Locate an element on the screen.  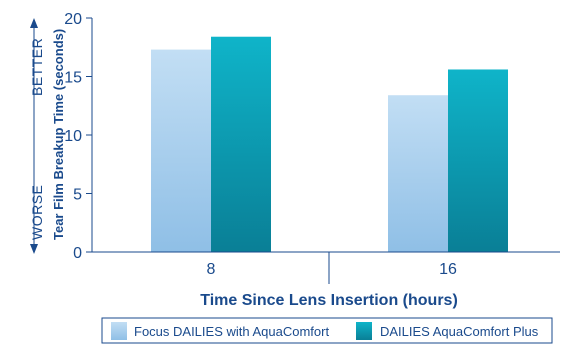
y-tick-label: 10 is located at coordinates (73, 136).